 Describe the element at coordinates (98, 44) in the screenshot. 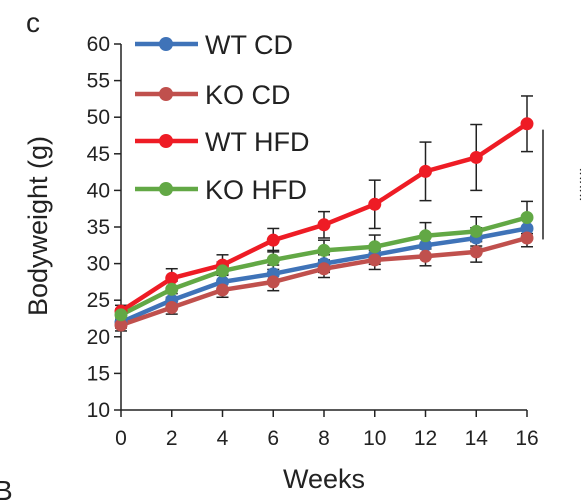

I see `y-tick-label: 60` at that location.